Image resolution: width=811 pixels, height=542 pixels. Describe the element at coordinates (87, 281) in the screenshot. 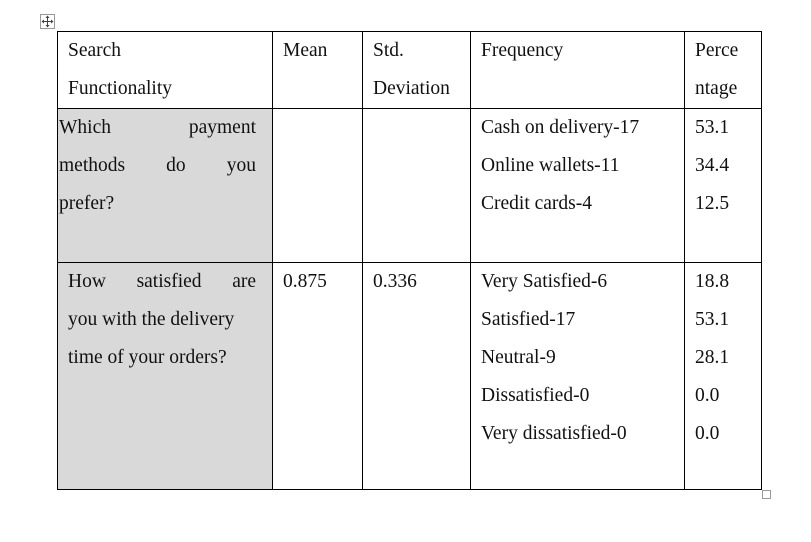

I see `question-word: How` at that location.